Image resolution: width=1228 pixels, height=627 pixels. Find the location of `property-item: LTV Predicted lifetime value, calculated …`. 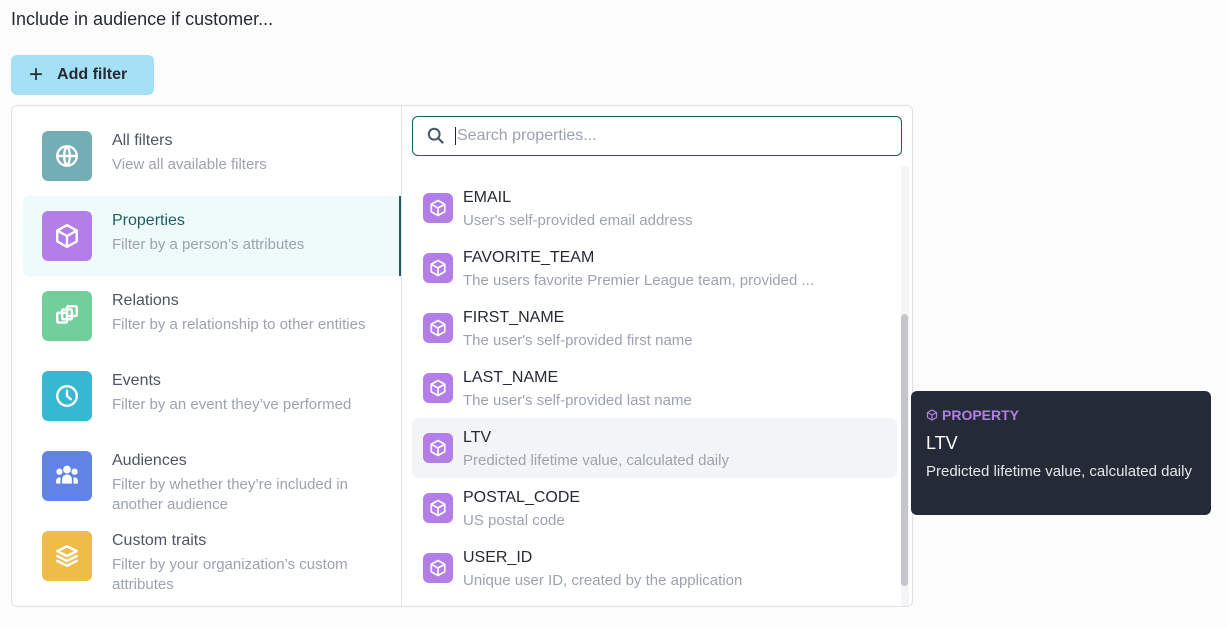

property-item: LTV Predicted lifetime value, calculated … is located at coordinates (654, 448).